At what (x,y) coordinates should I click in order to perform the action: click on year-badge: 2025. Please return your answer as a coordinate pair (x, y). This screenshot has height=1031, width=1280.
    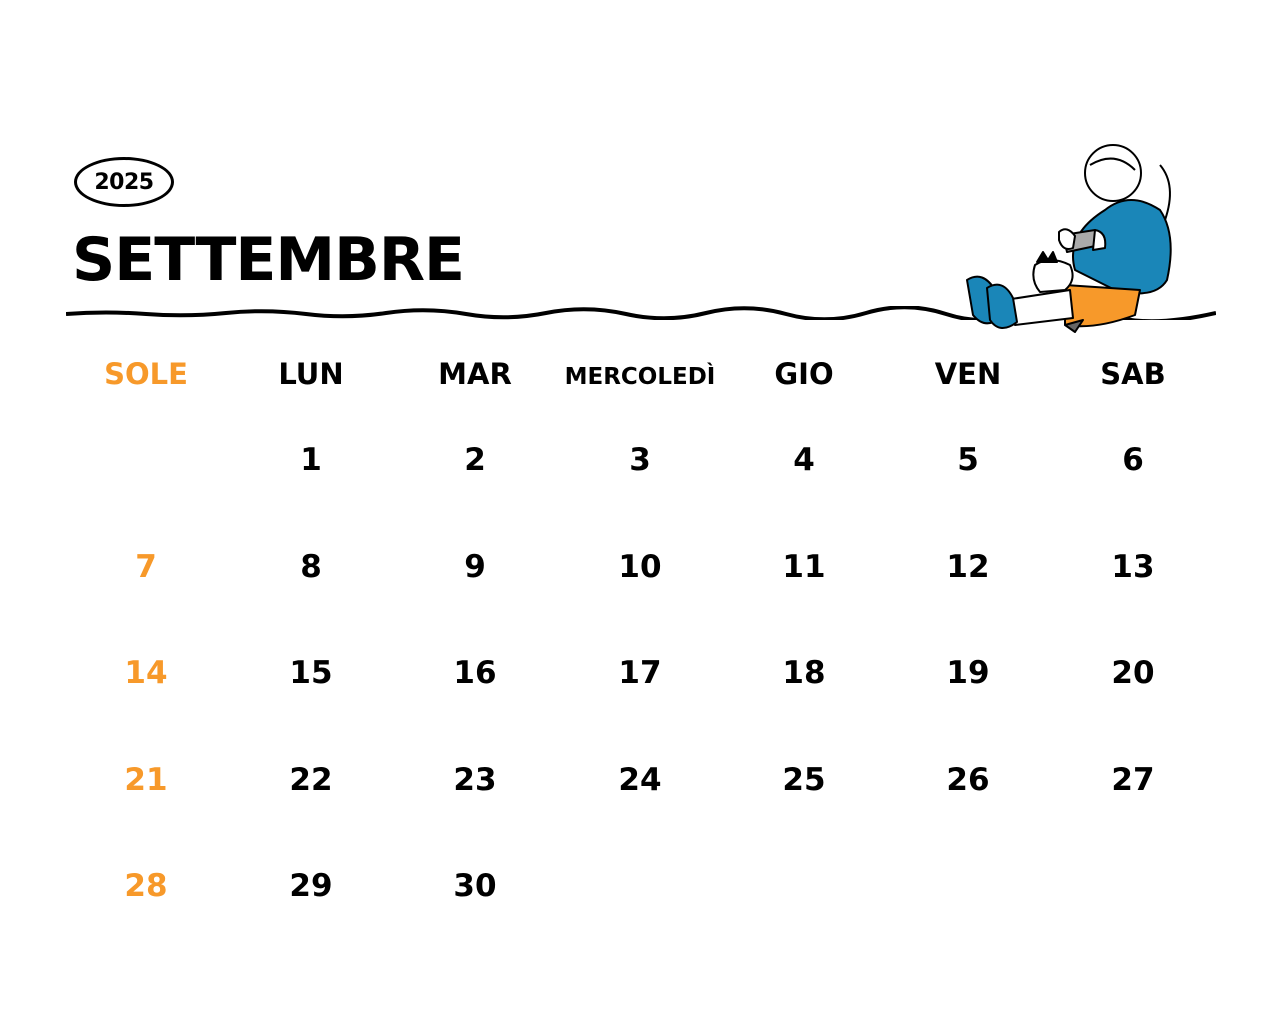
    Looking at the image, I should click on (124, 182).